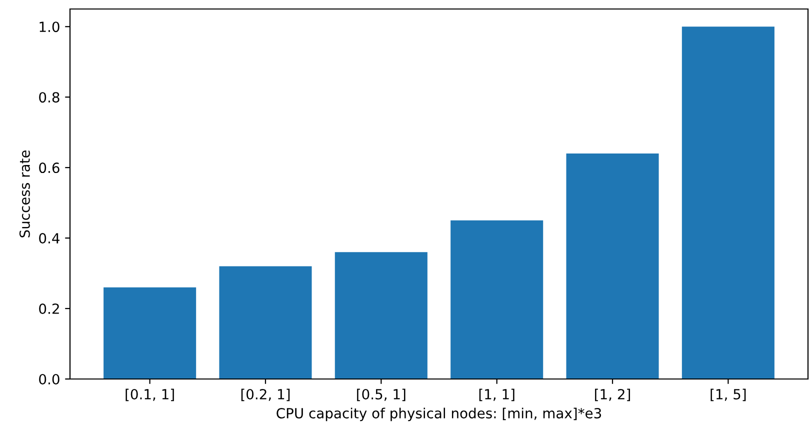  I want to click on x-tick-label: [1, 2], so click(612, 395).